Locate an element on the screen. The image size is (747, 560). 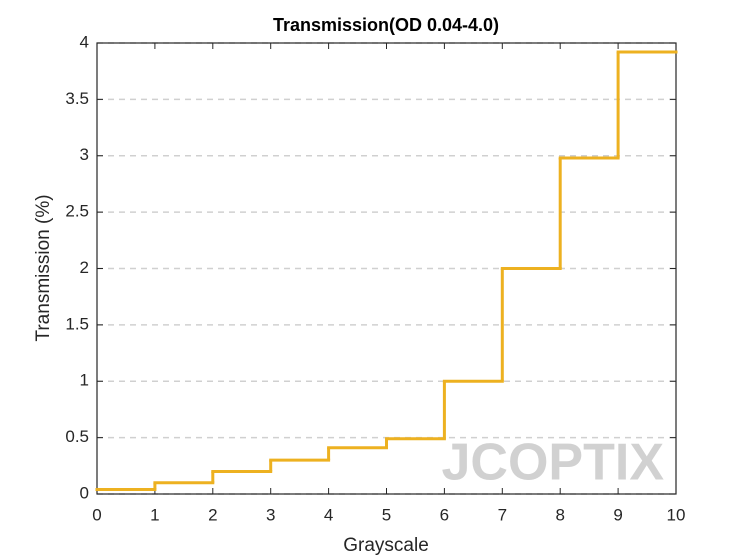
x-tick-label: 7 is located at coordinates (502, 514).